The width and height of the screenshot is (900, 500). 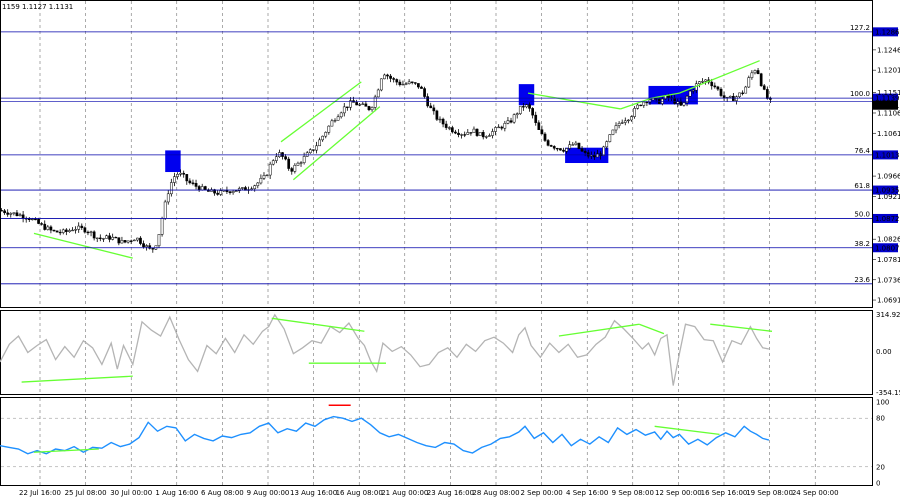 I want to click on fib-level-label: 38.2, so click(x=862, y=244).